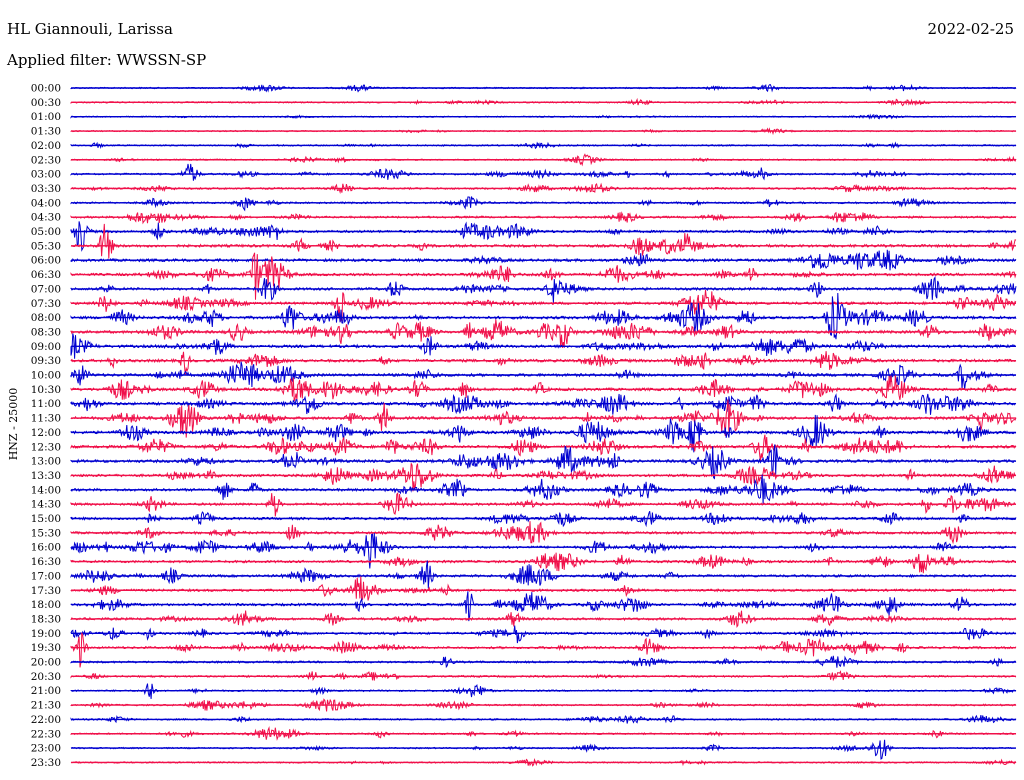  I want to click on time-label: 00:30, so click(46, 103).